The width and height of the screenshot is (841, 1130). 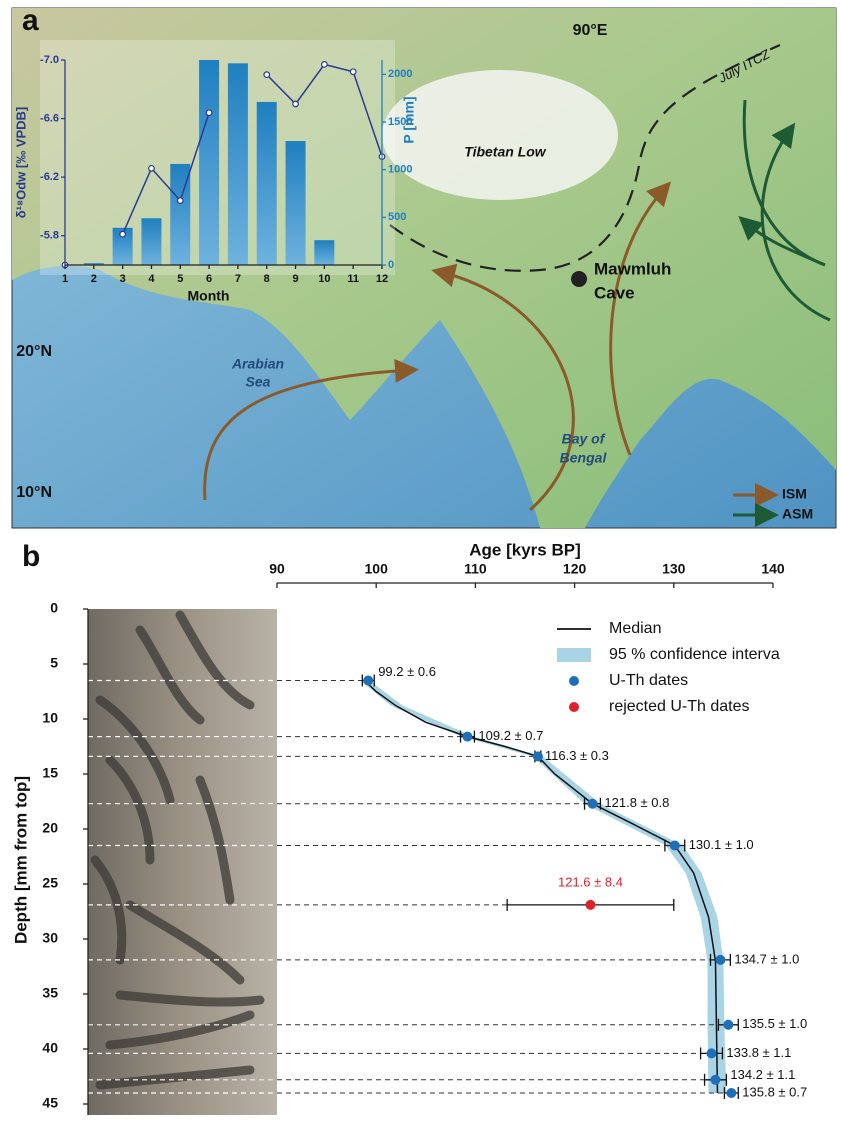 What do you see at coordinates (794, 494) in the screenshot?
I see `legend-label: ISM` at bounding box center [794, 494].